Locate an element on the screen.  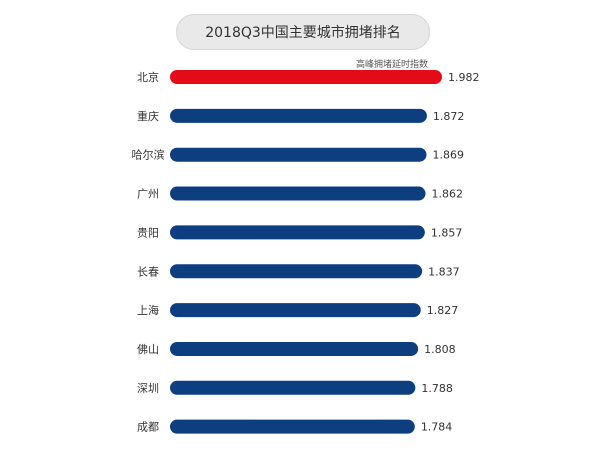
category-label: 深圳 is located at coordinates (148, 388).